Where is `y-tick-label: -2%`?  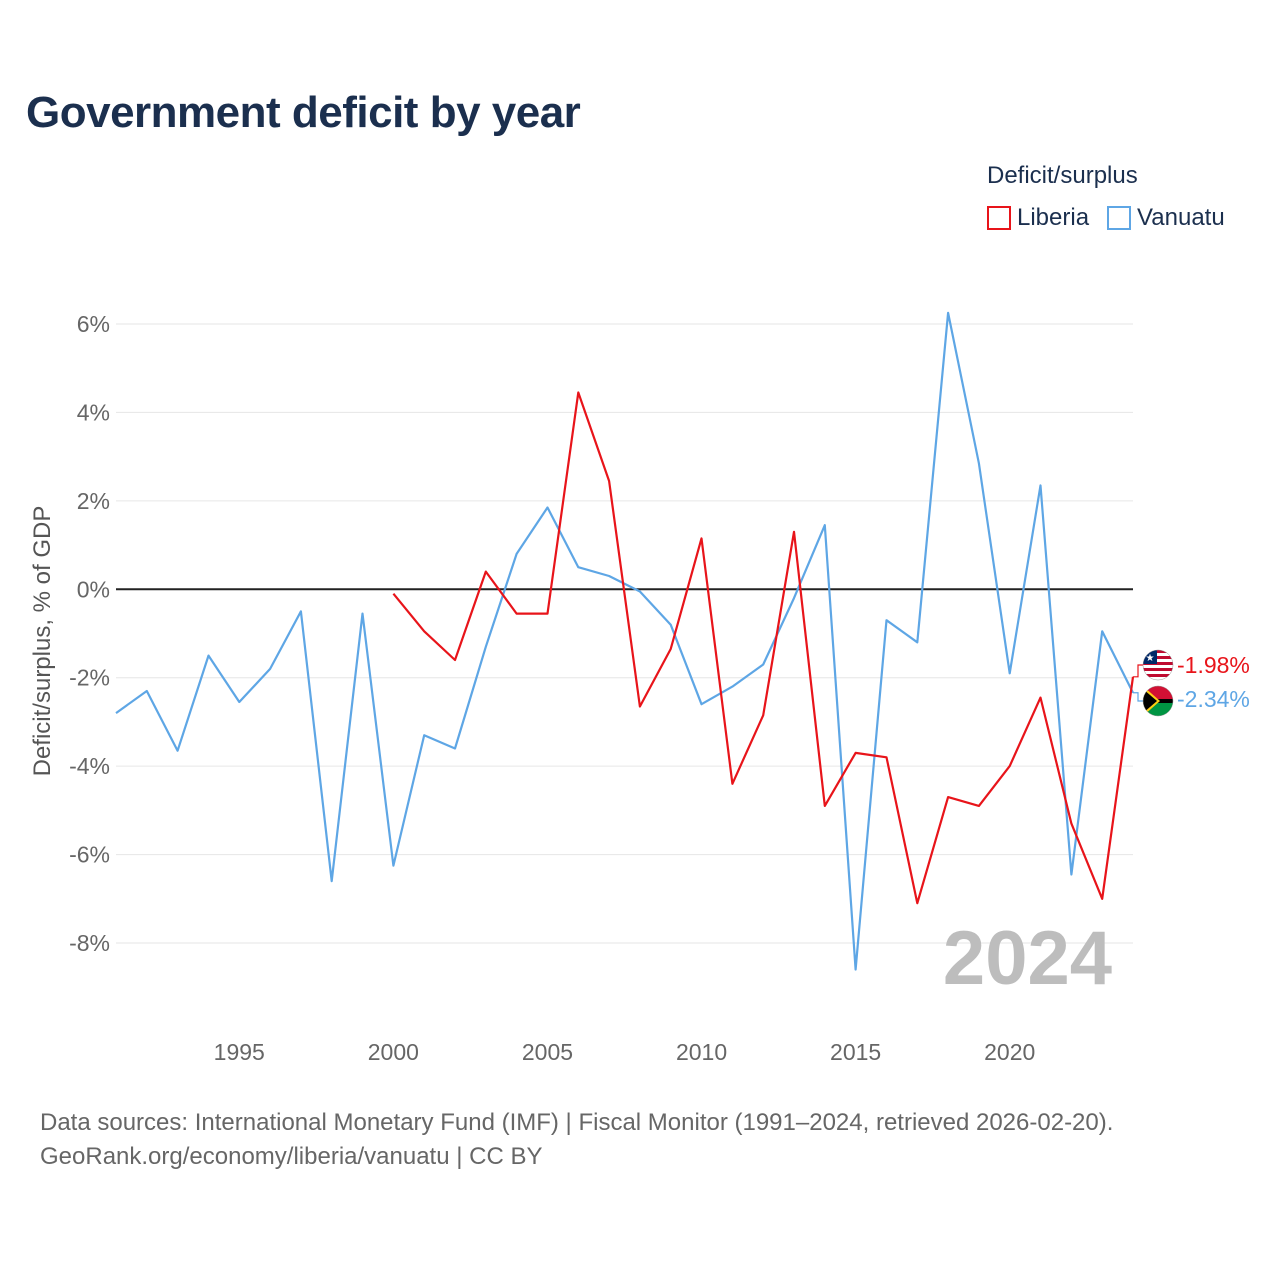 y-tick-label: -2% is located at coordinates (89, 678).